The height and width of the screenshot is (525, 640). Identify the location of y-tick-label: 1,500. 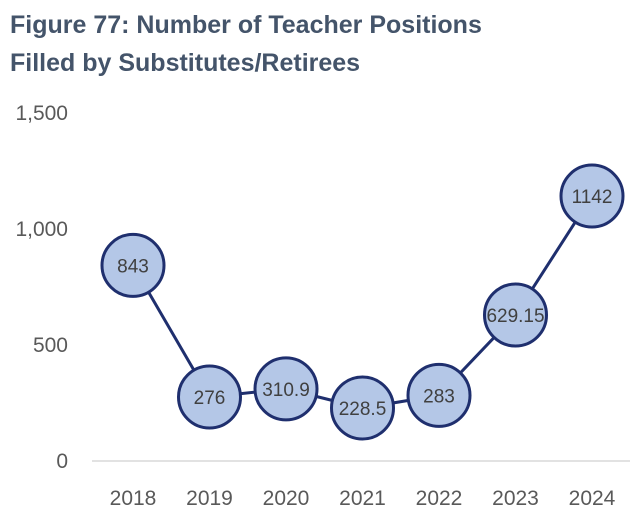
(41, 113).